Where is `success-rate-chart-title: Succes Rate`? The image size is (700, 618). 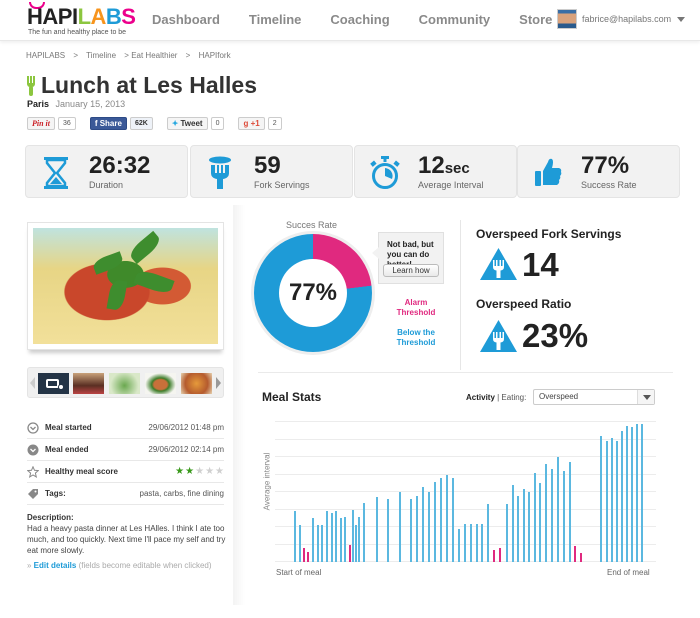 success-rate-chart-title: Succes Rate is located at coordinates (312, 225).